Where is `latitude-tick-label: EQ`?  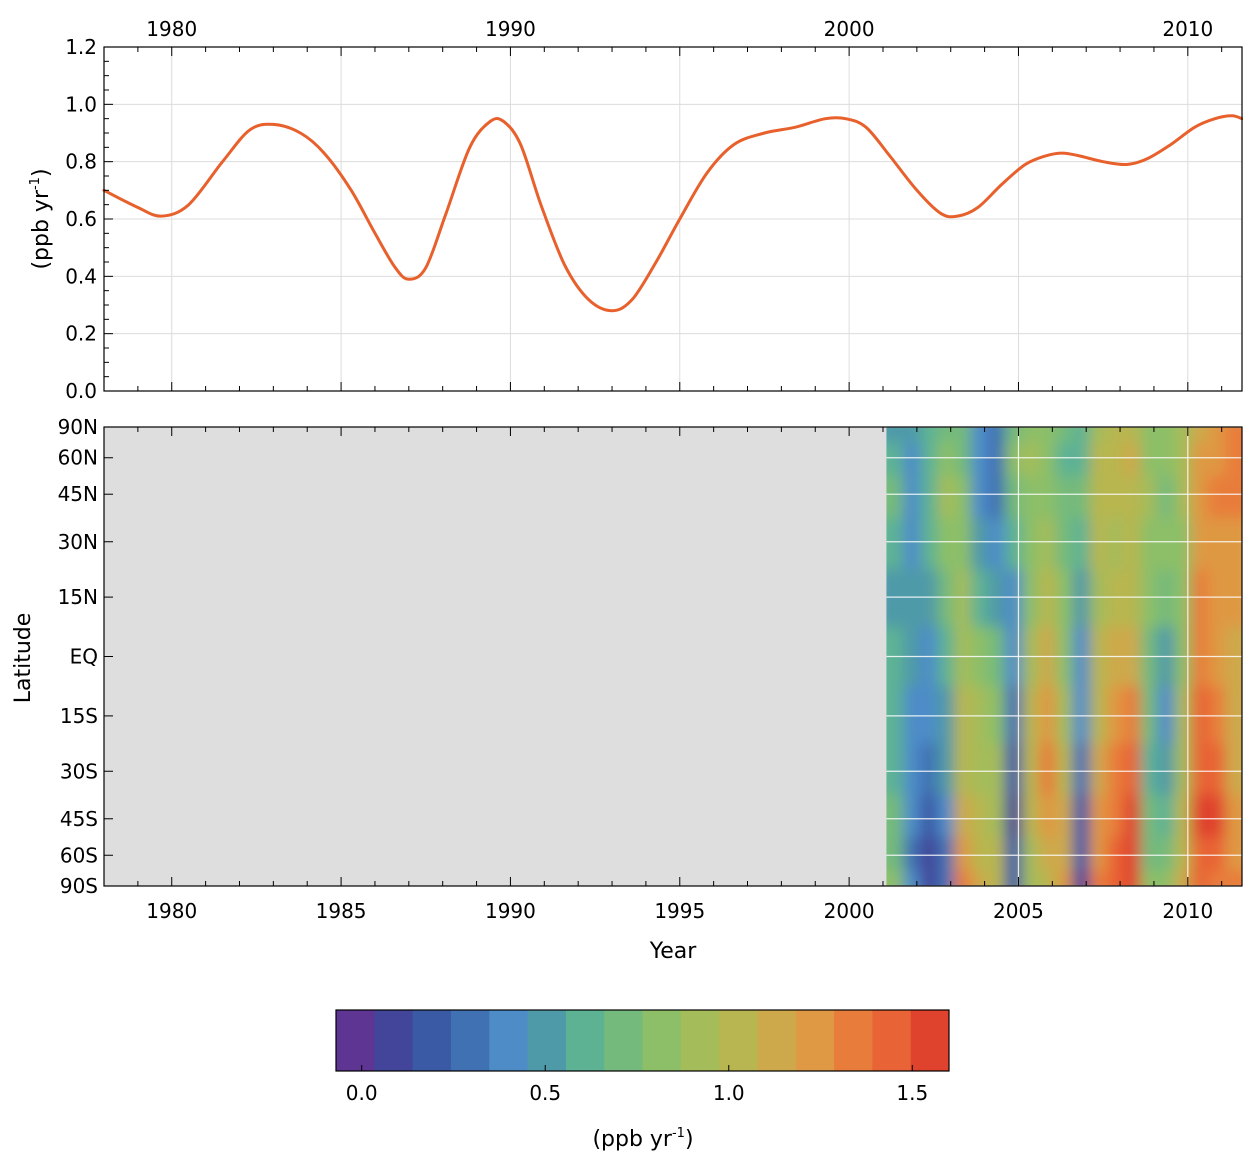 latitude-tick-label: EQ is located at coordinates (84, 657).